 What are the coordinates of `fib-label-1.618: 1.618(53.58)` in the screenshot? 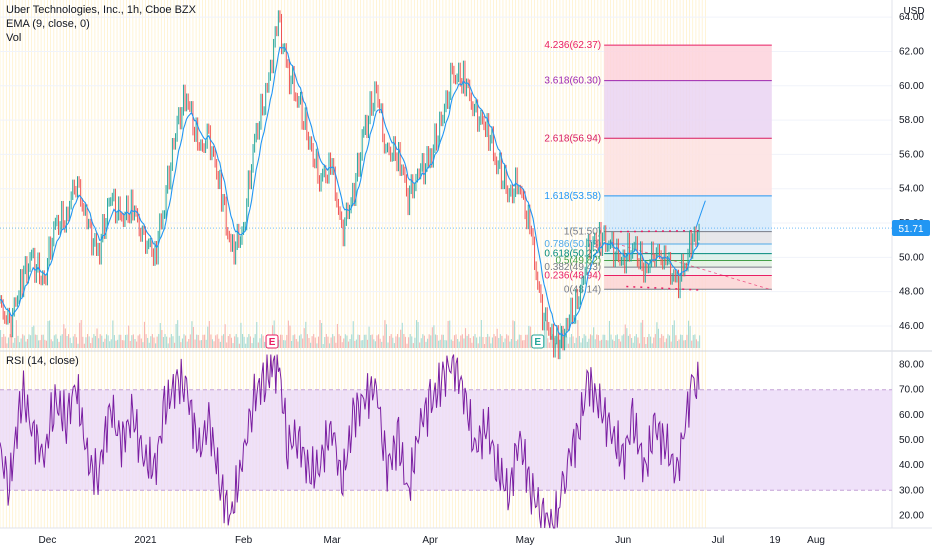 It's located at (572, 196).